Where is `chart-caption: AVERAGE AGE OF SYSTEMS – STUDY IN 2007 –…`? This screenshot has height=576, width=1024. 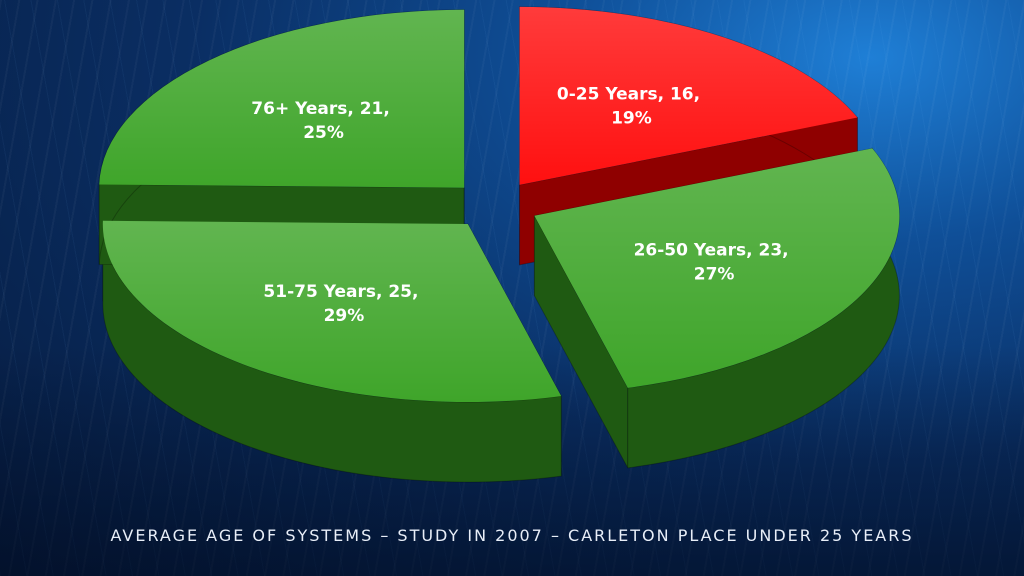
chart-caption: AVERAGE AGE OF SYSTEMS – STUDY IN 2007 –… is located at coordinates (512, 535).